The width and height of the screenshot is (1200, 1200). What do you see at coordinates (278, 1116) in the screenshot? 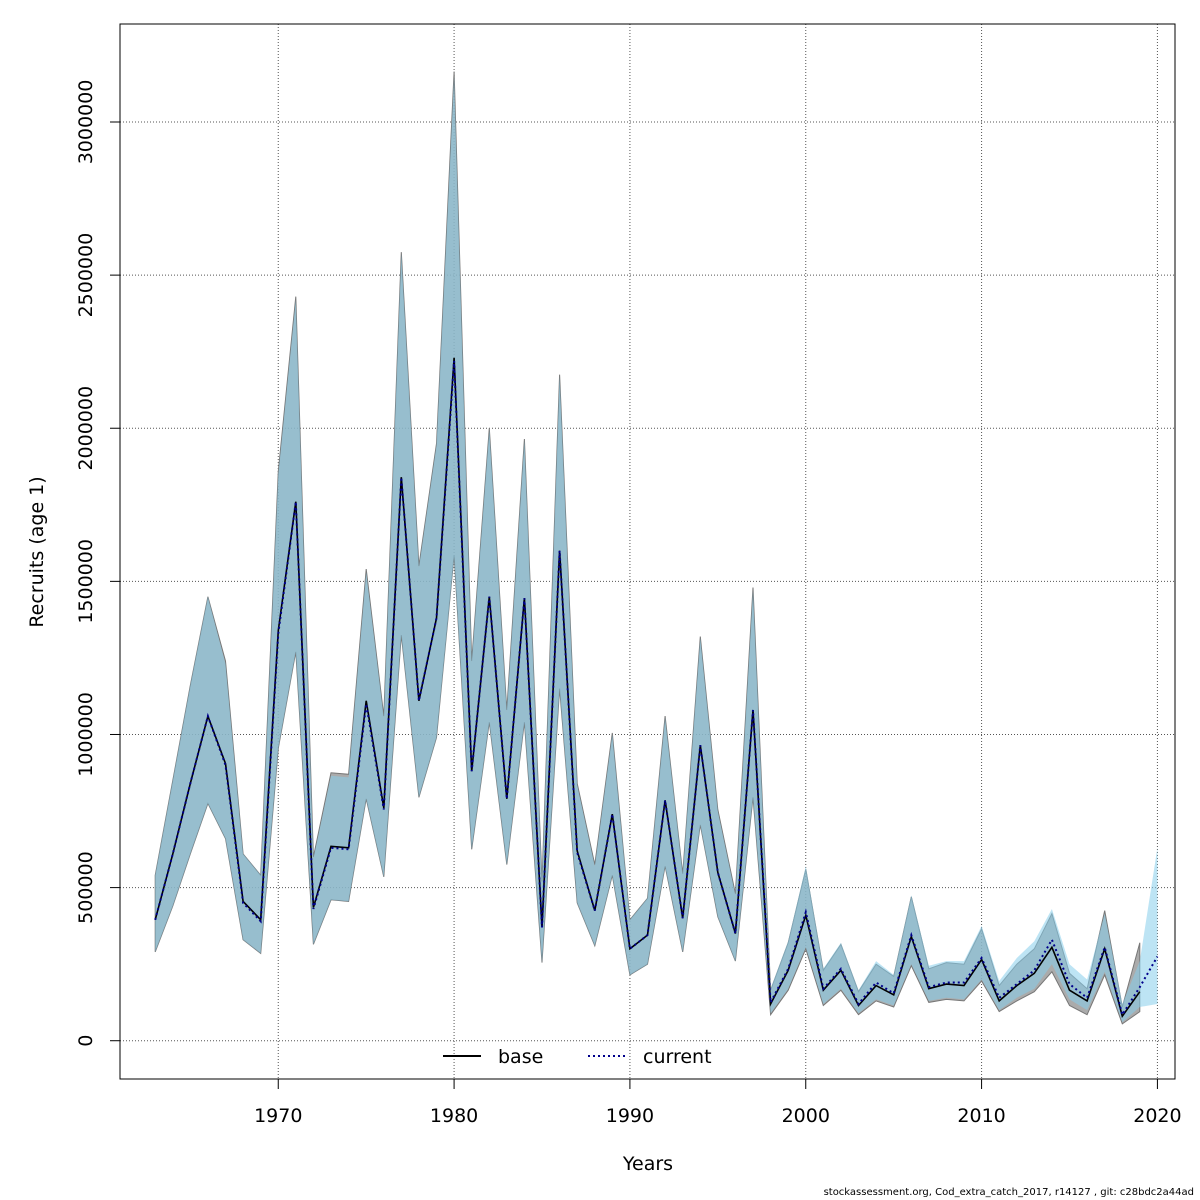
I see `x-tick-label: 1970` at bounding box center [278, 1116].